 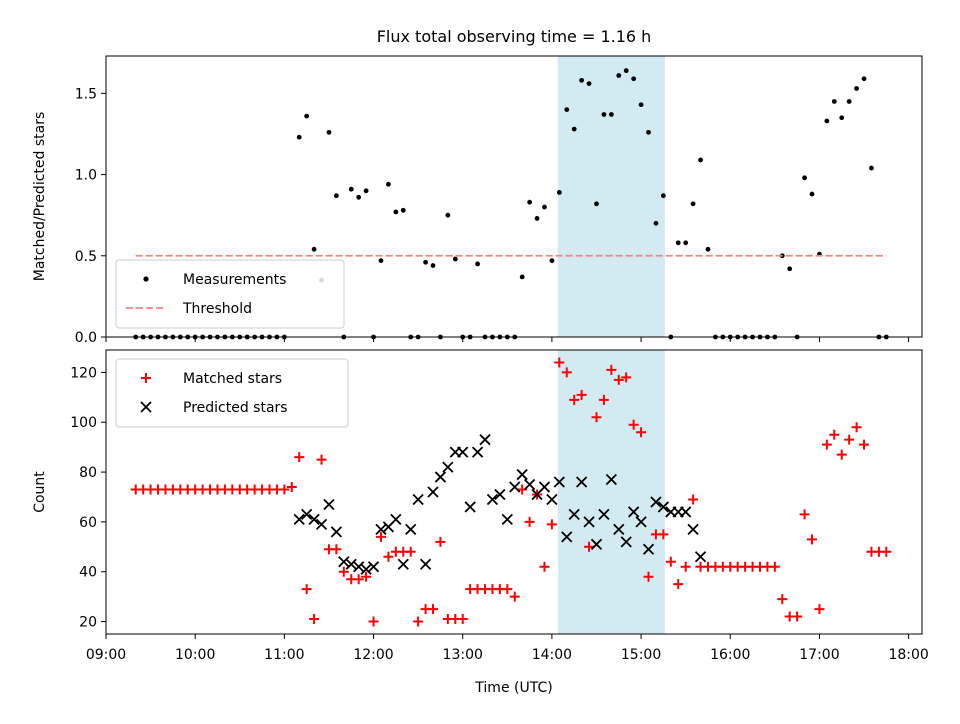 What do you see at coordinates (908, 655) in the screenshot?
I see `x-tick-label: 18:00` at bounding box center [908, 655].